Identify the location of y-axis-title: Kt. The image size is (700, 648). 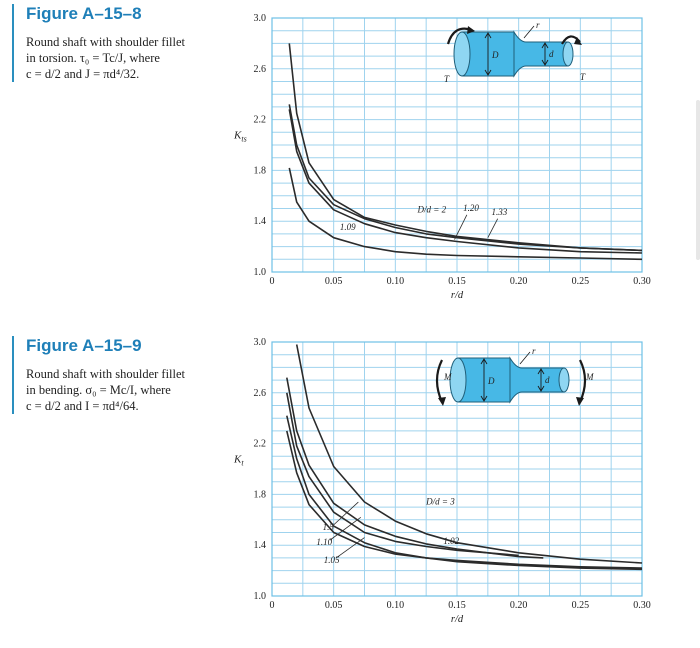
(238, 461).